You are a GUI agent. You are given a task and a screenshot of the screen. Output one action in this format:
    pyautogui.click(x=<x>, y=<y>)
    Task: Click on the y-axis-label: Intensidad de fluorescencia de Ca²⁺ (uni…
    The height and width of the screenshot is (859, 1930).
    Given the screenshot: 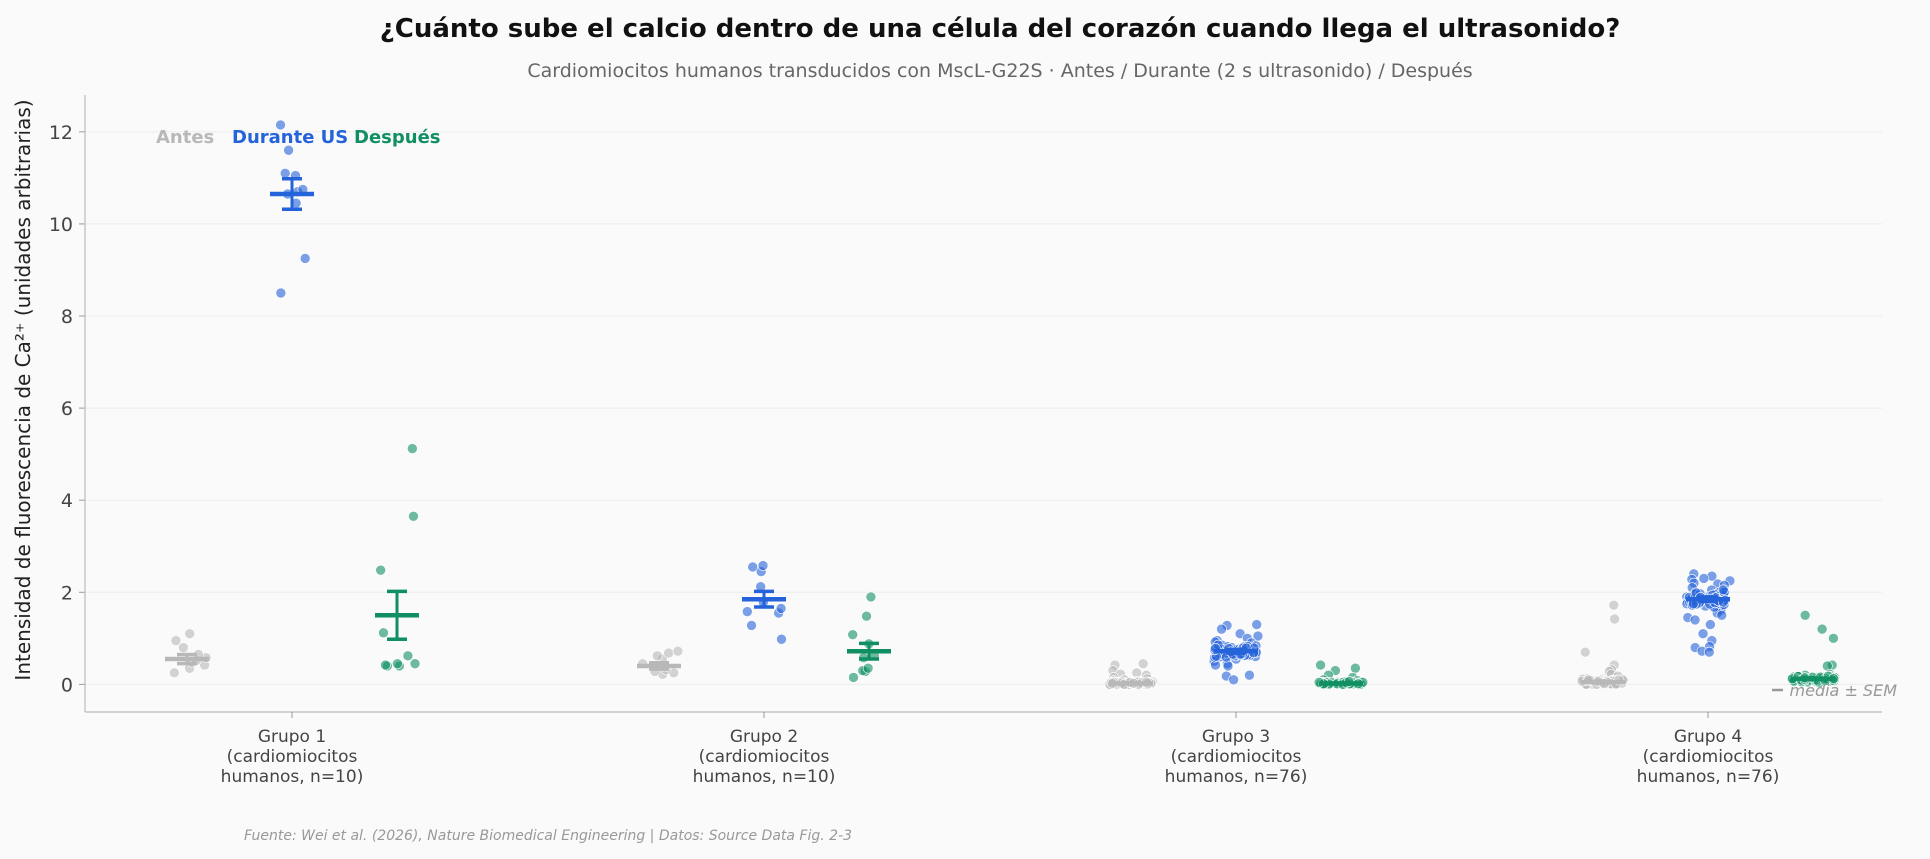 What is the action you would take?
    pyautogui.click(x=23, y=389)
    